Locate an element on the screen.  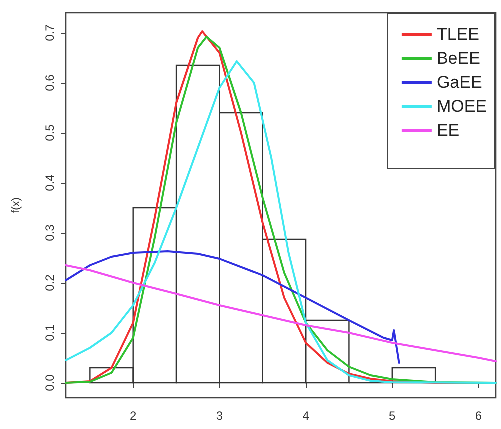
y-tick-label: 0.7 is located at coordinates (50, 33).